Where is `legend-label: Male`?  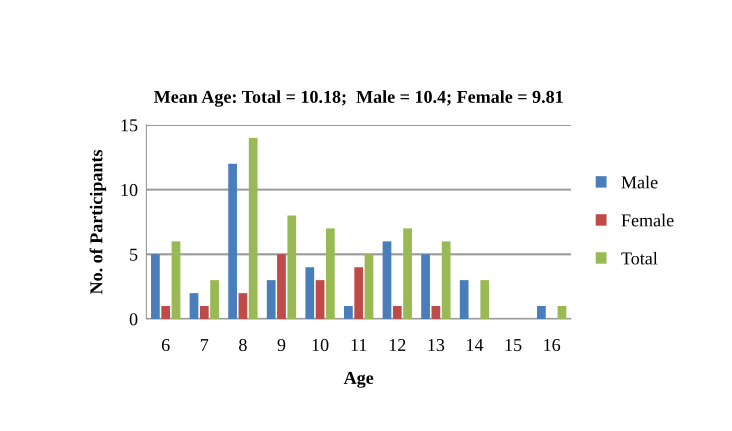
legend-label: Male is located at coordinates (640, 182).